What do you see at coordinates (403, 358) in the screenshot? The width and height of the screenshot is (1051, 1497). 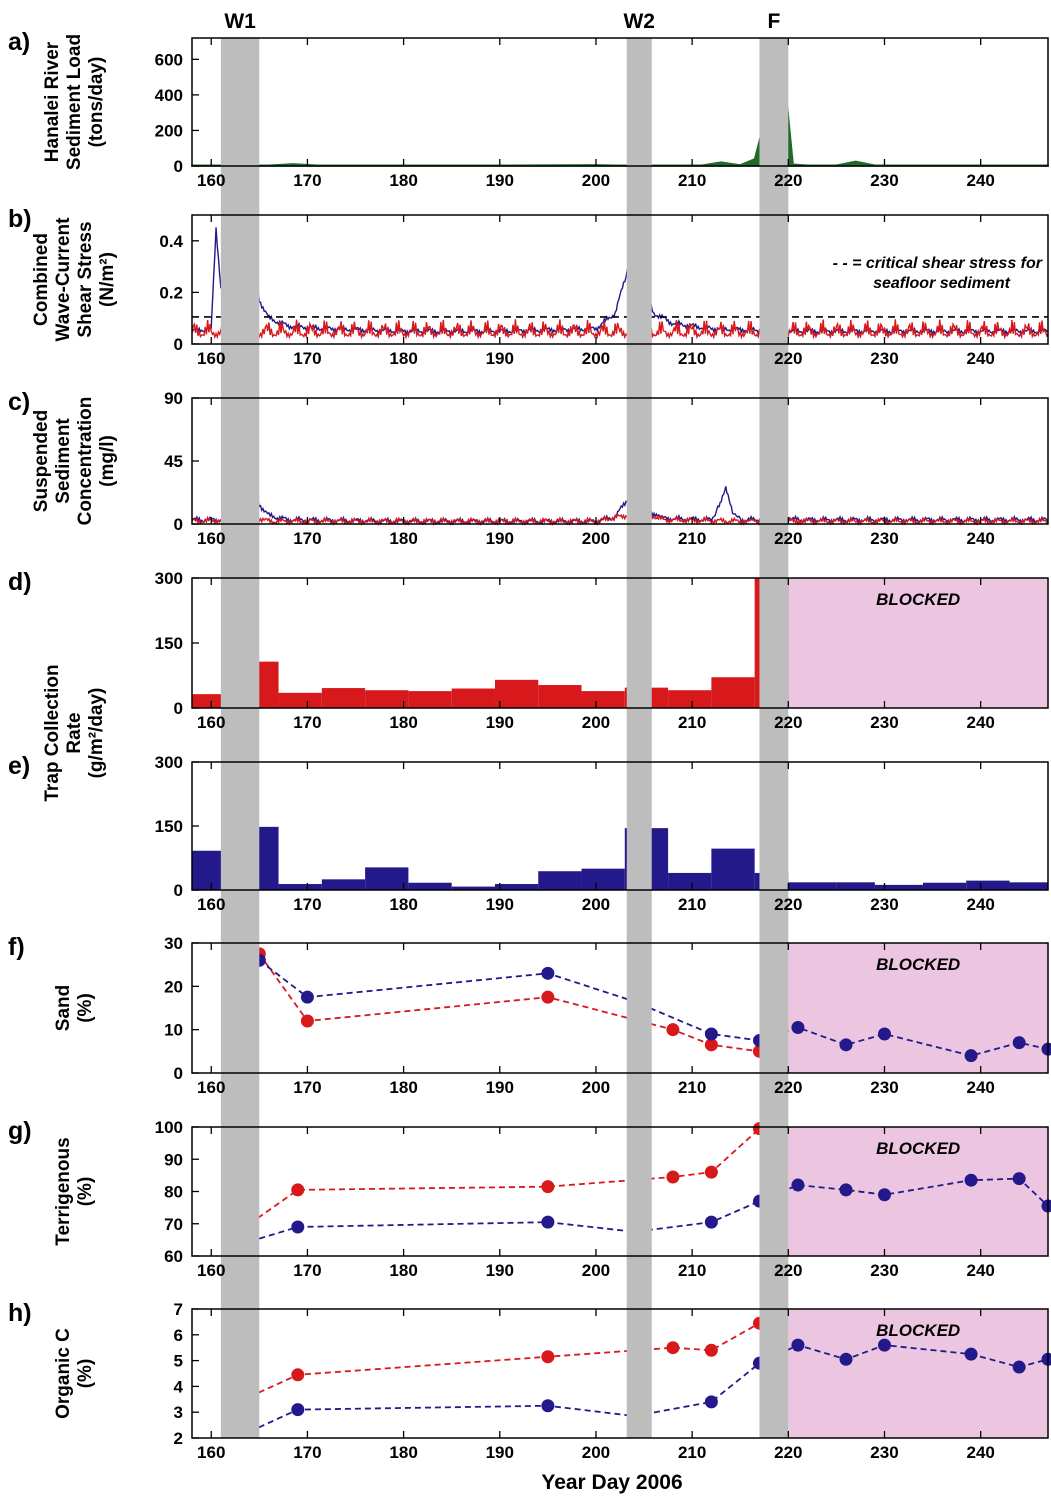 I see `x-tick-label: 180` at bounding box center [403, 358].